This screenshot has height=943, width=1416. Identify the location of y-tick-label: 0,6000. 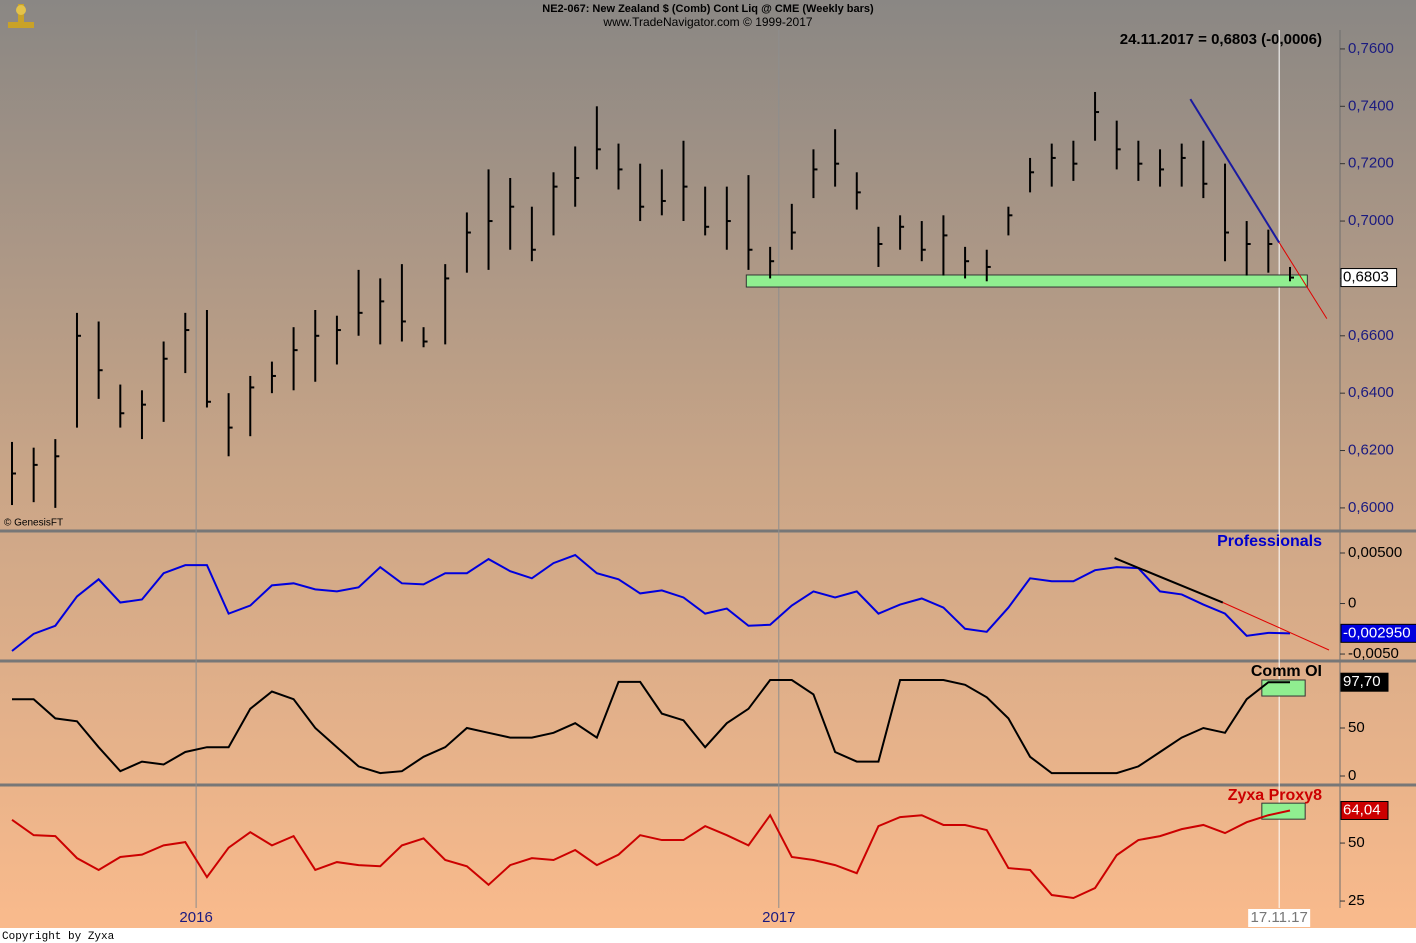
(1371, 507).